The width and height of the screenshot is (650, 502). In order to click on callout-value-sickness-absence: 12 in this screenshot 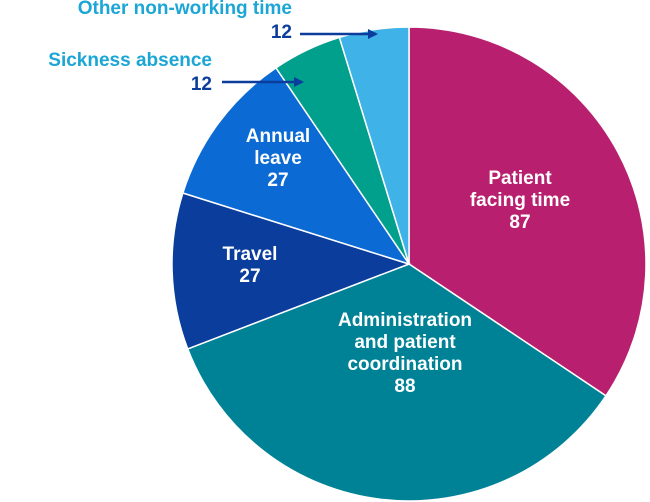, I will do `click(201, 84)`.